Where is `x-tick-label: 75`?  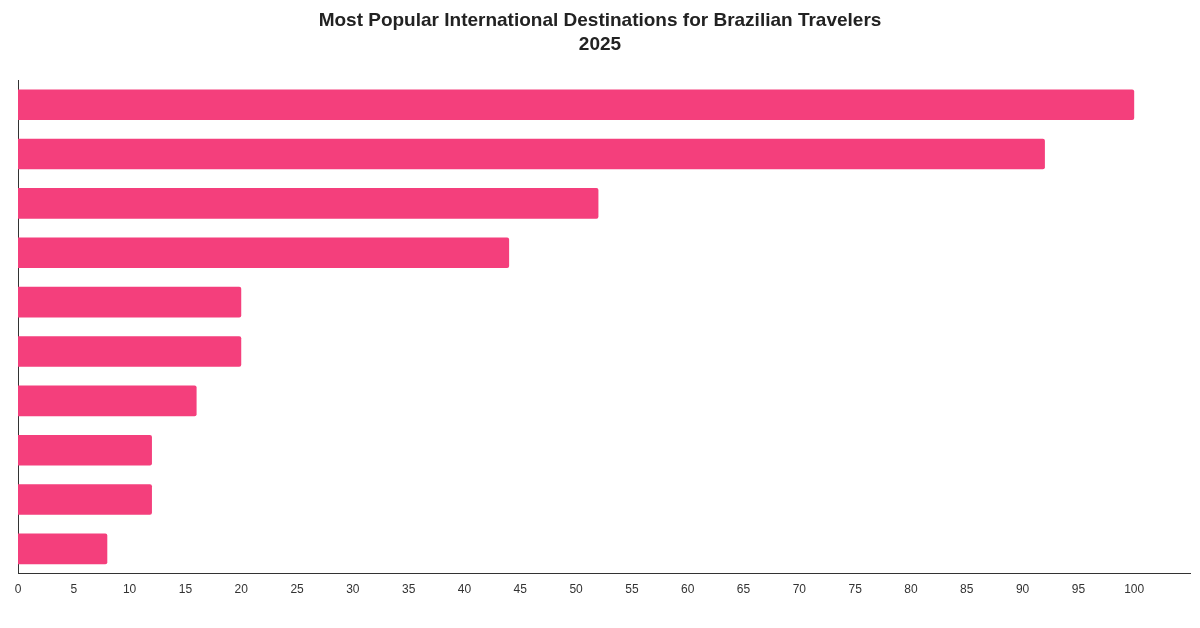
x-tick-label: 75 is located at coordinates (855, 589).